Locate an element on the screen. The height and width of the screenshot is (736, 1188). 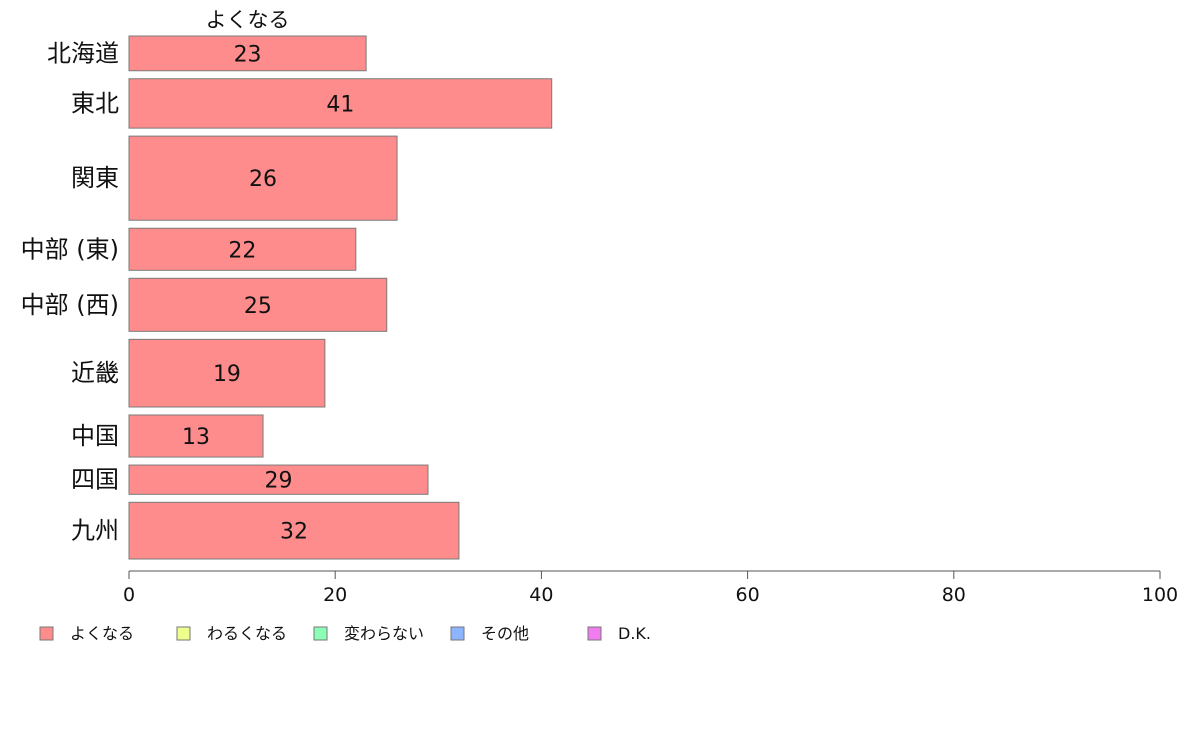
data-label: 13 is located at coordinates (196, 437).